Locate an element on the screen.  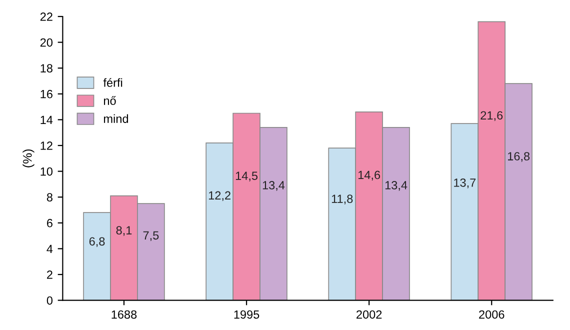
y-axis-title: (%) is located at coordinates (28, 158).